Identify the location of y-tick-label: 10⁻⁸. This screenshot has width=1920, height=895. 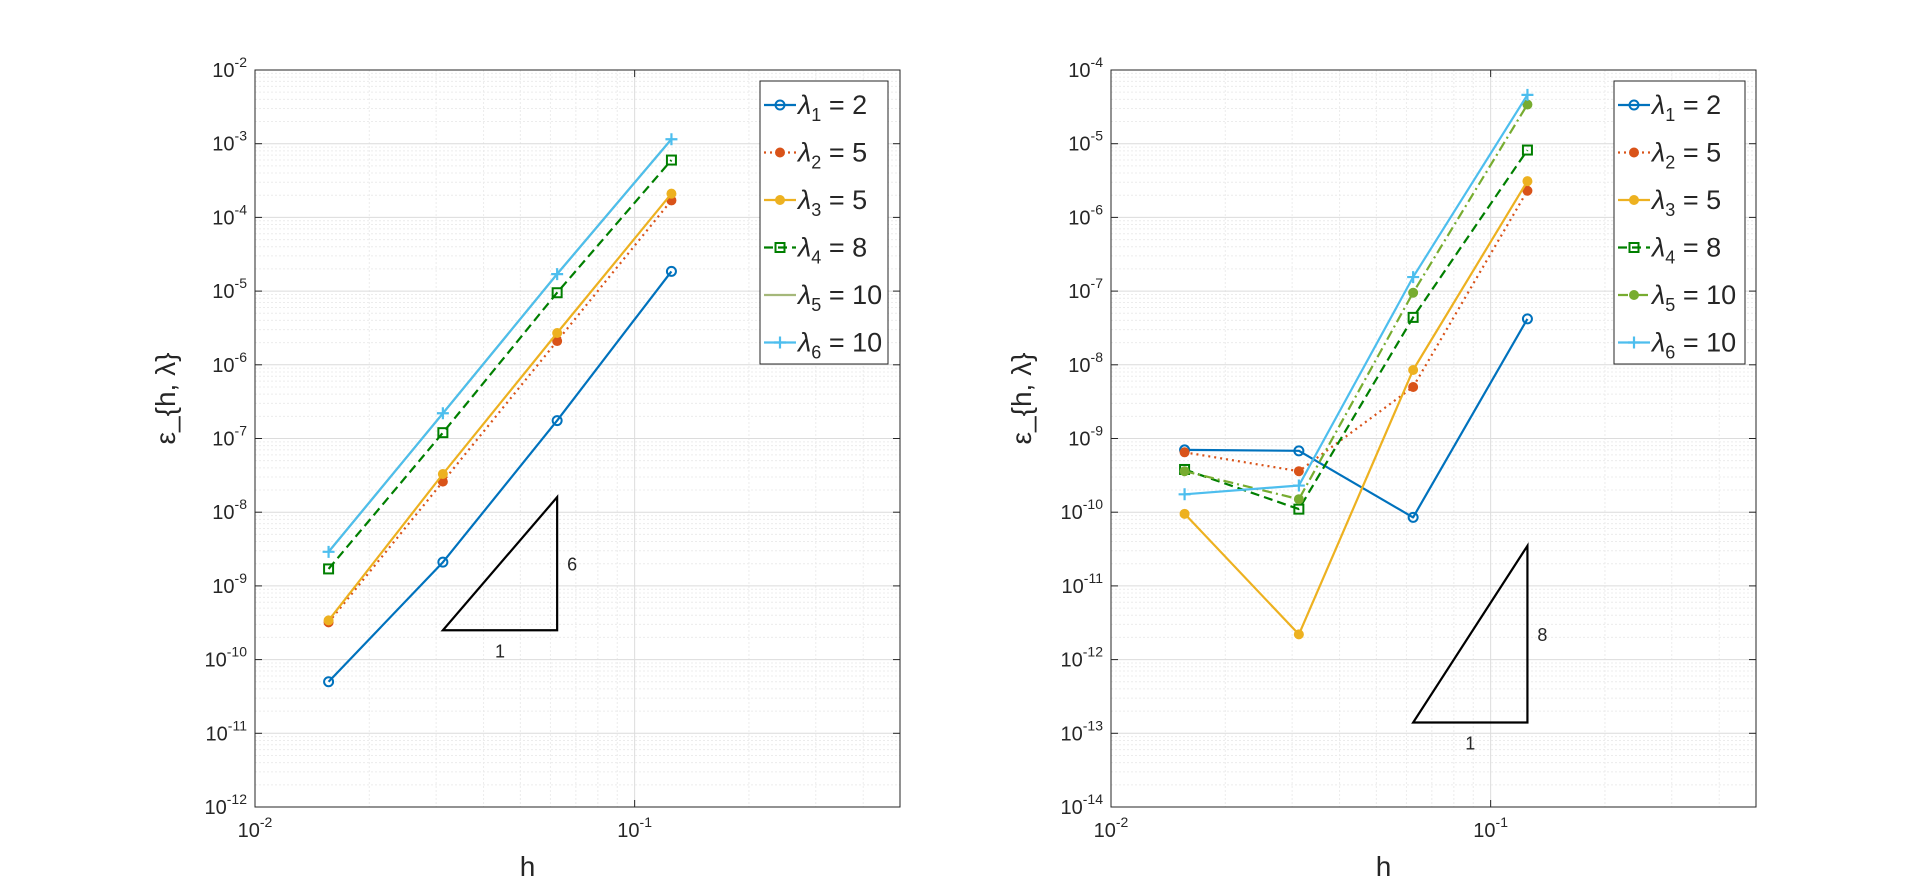
(229, 510).